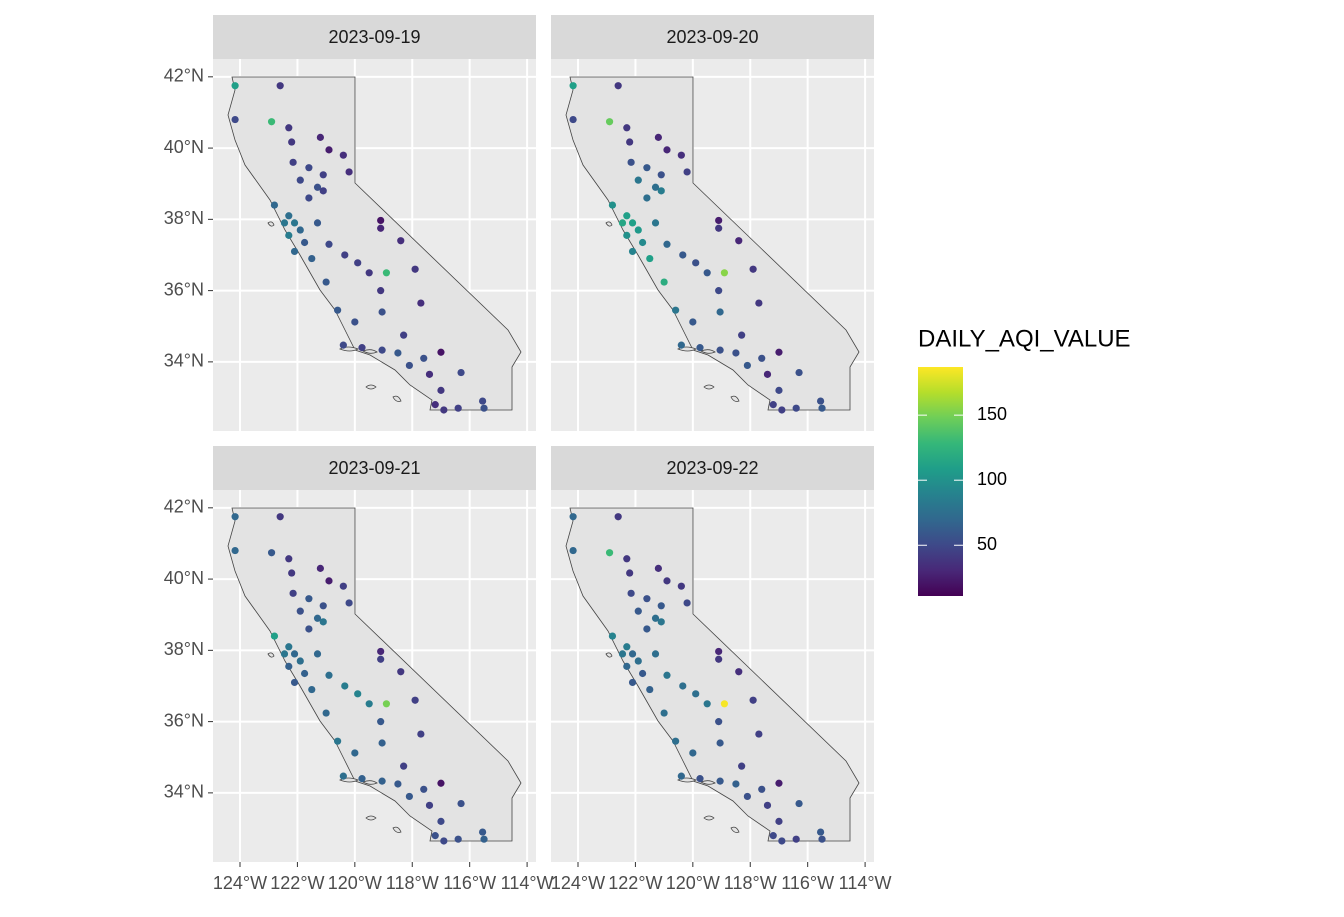 The height and width of the screenshot is (917, 1344). Describe the element at coordinates (184, 289) in the screenshot. I see `y-tick-label: 36°N` at that location.